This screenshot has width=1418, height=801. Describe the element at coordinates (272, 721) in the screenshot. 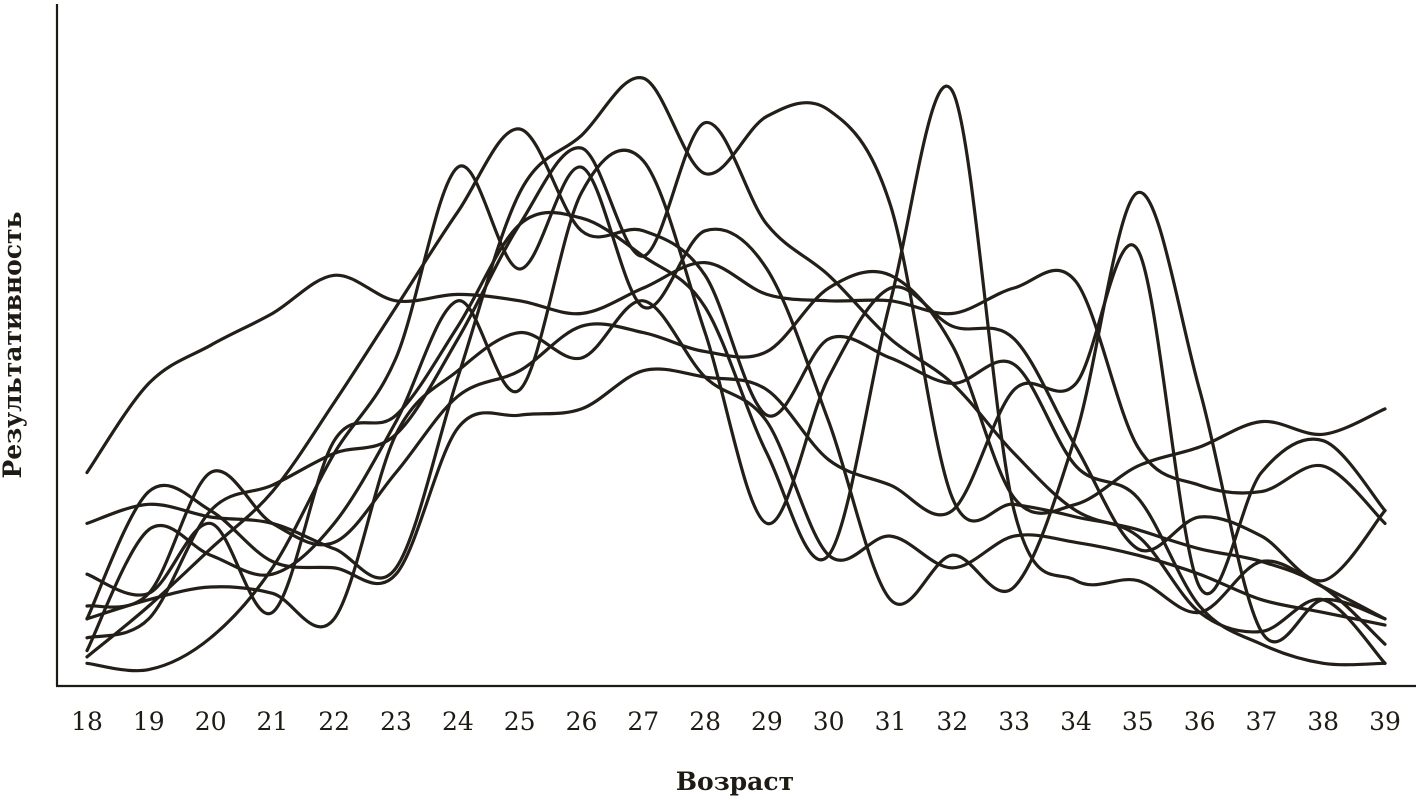

I see `x-tick-label: 21` at that location.